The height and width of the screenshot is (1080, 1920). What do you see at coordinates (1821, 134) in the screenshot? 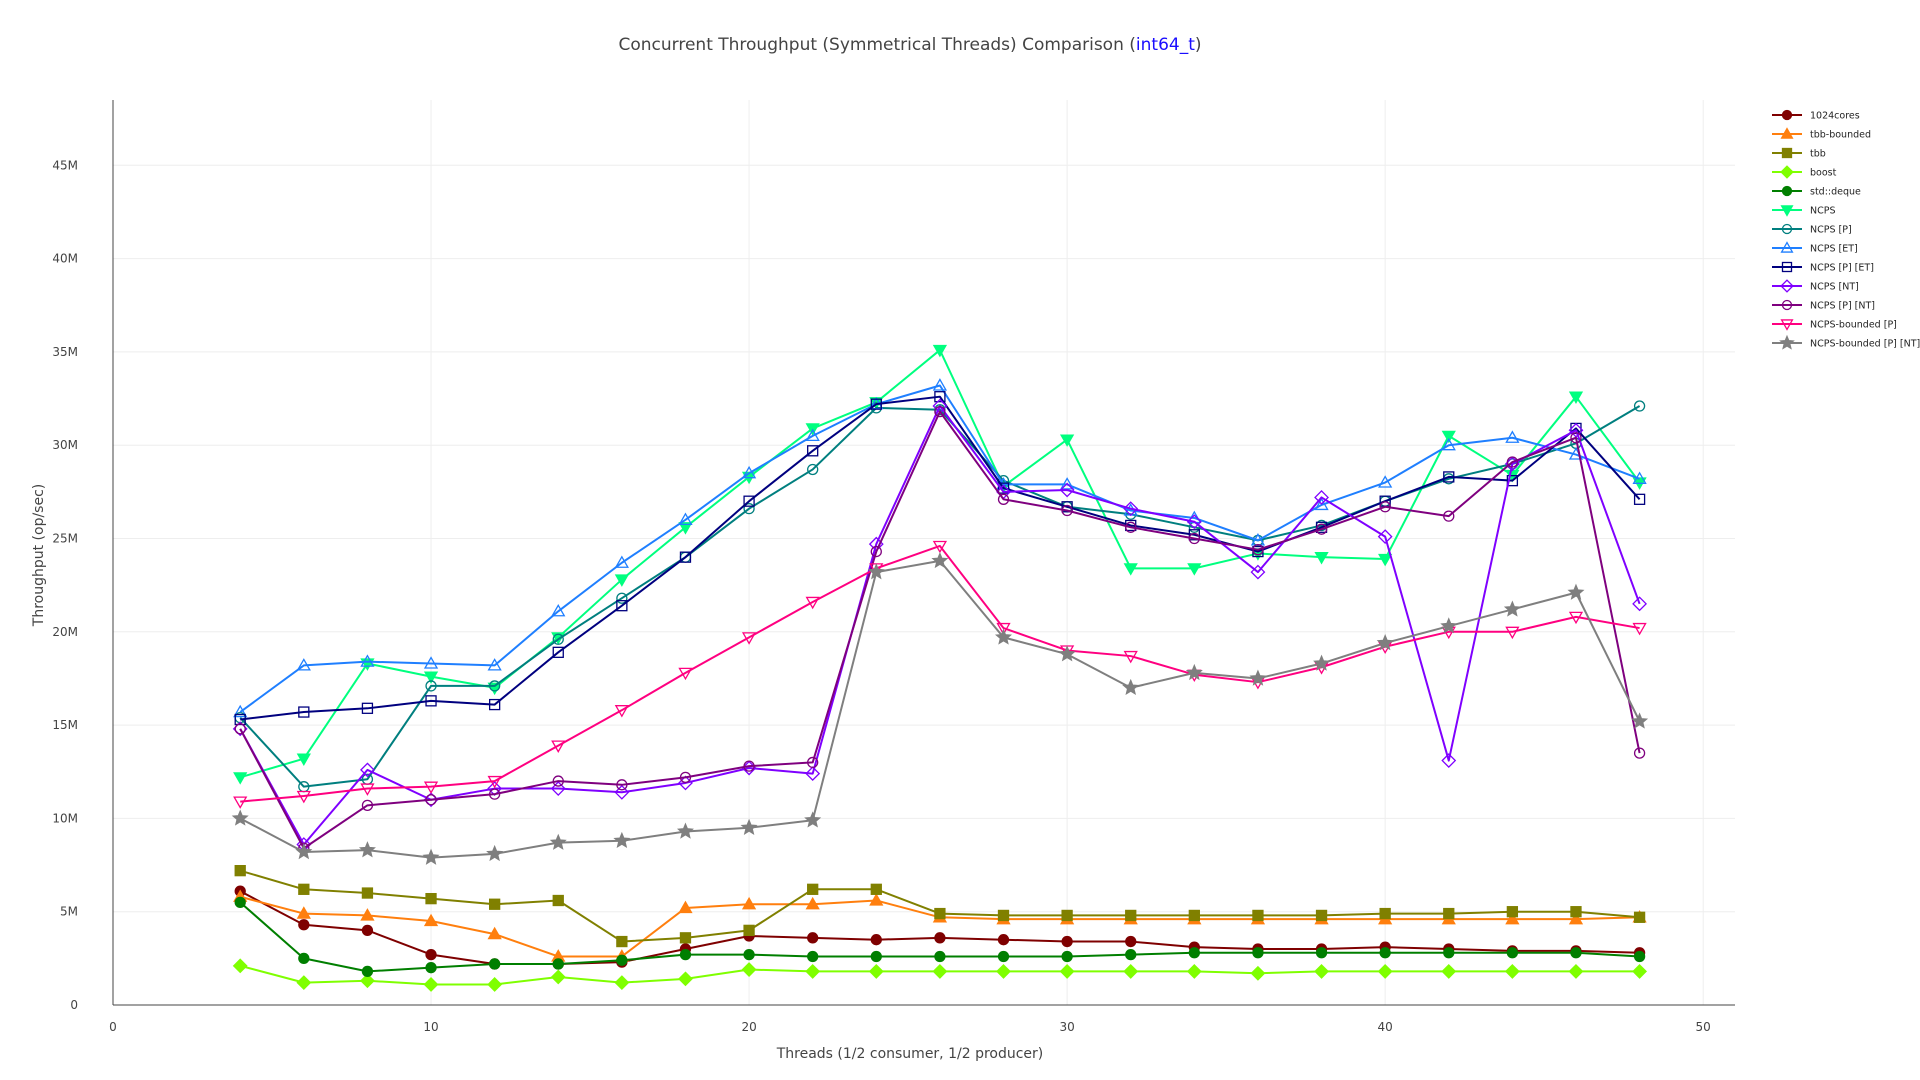
I see `legend-item-tbb-bounded: tbb-bounded` at bounding box center [1821, 134].